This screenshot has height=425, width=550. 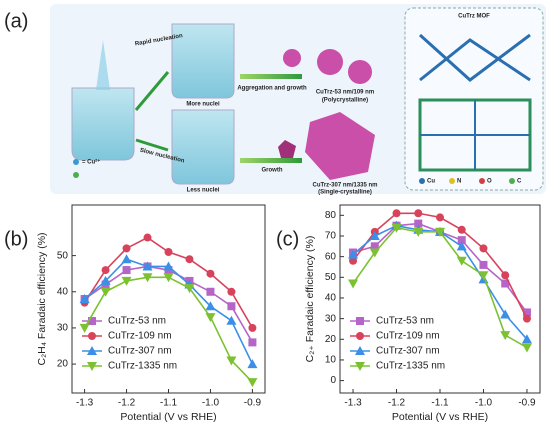 What do you see at coordinates (103, 65) in the screenshot?
I see `drop-stream` at bounding box center [103, 65].